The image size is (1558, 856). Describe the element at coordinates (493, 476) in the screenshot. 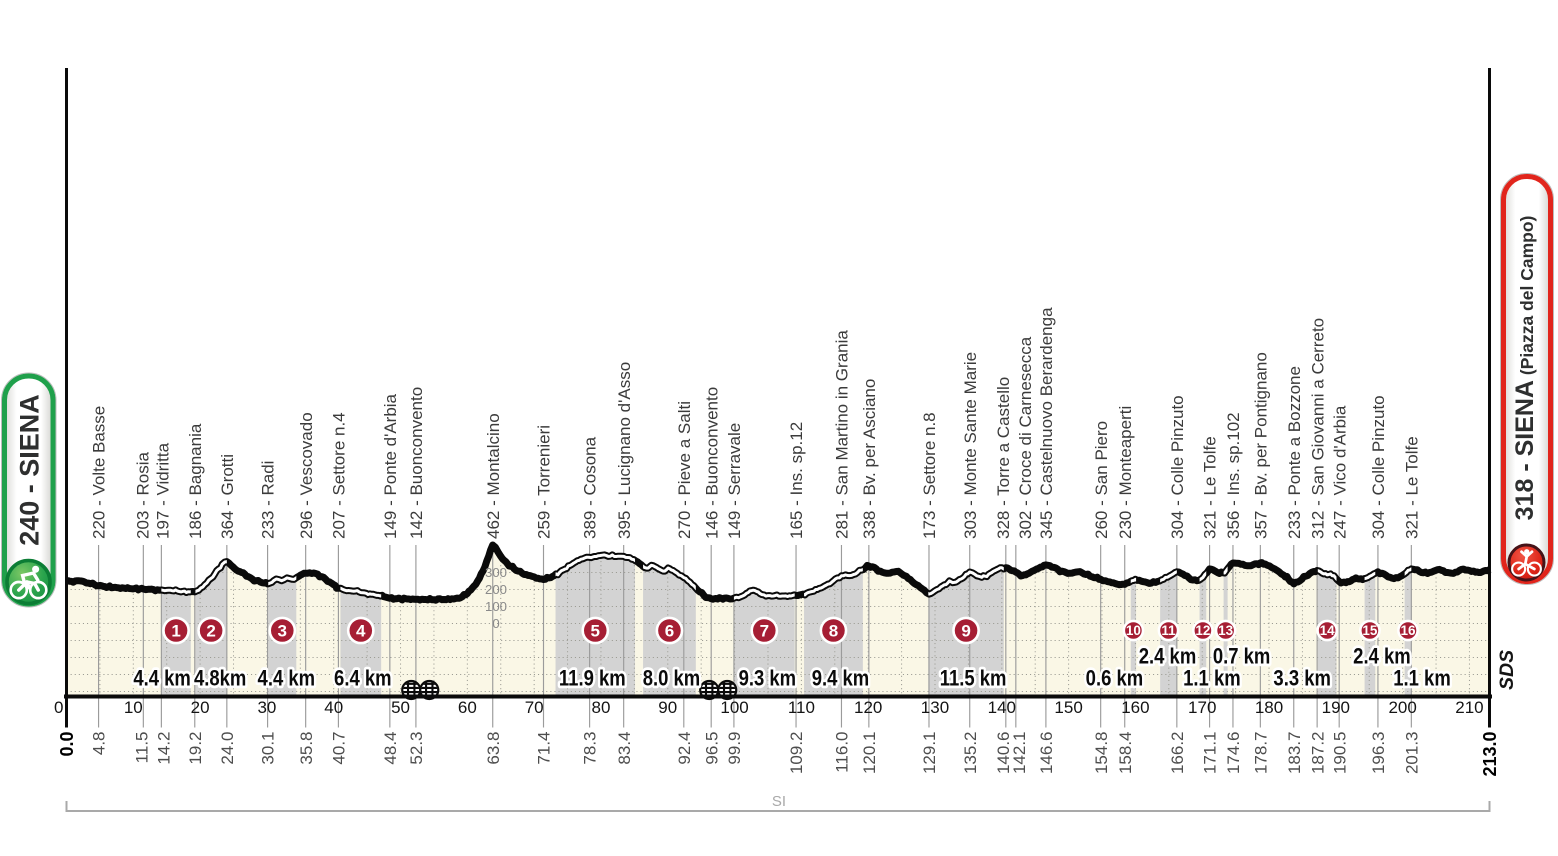

I see `station-label: 462 - Montalcino` at that location.